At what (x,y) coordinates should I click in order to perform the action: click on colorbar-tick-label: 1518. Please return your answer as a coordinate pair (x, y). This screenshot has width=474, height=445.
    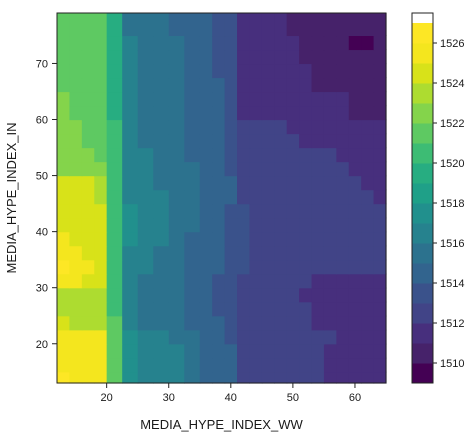
    Looking at the image, I should click on (452, 204).